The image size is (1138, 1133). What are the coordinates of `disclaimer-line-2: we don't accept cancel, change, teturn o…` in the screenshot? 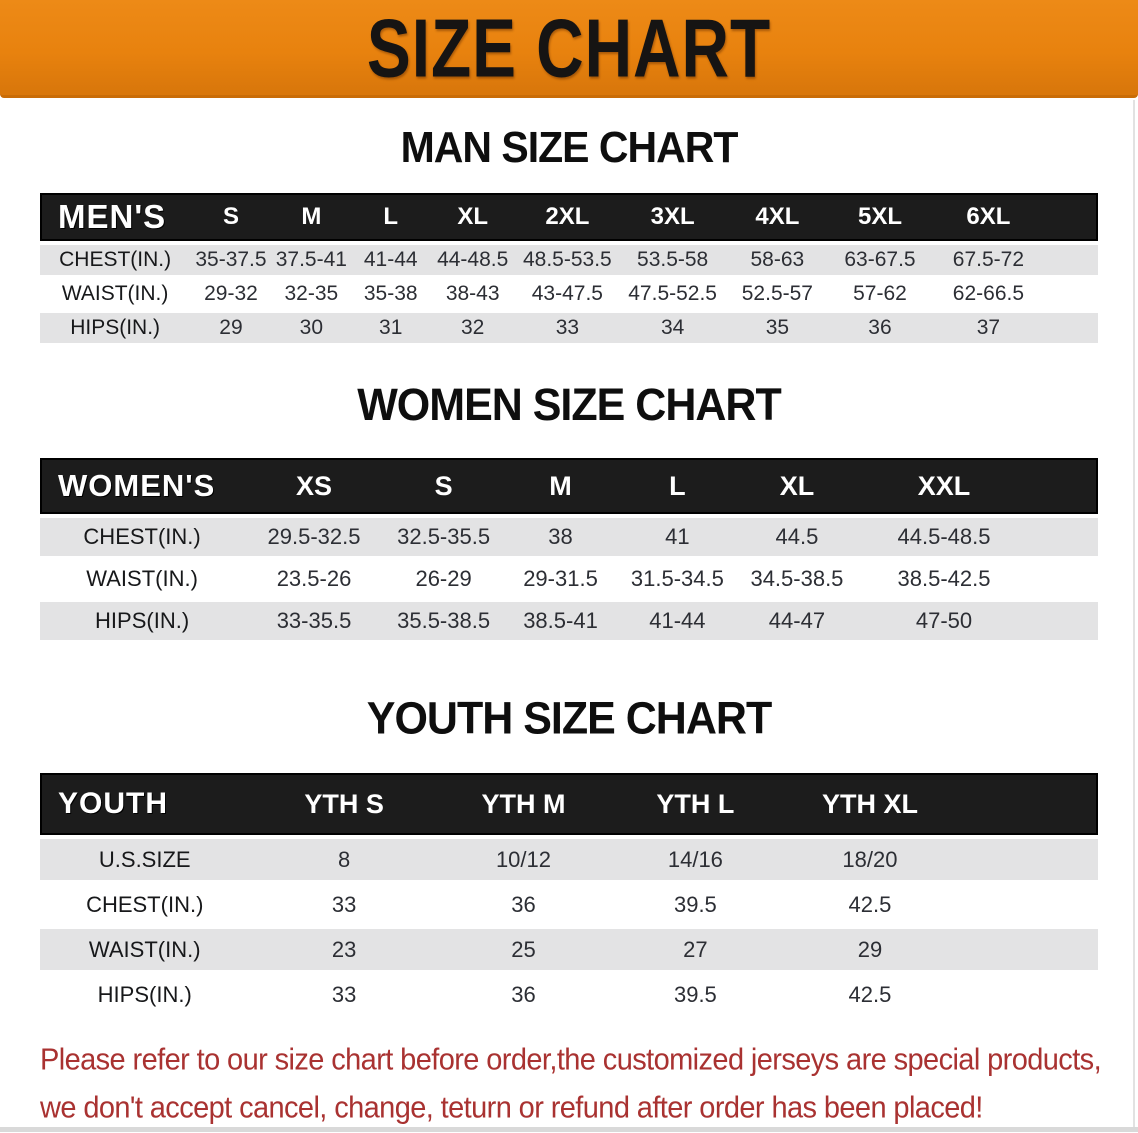 It's located at (511, 1108).